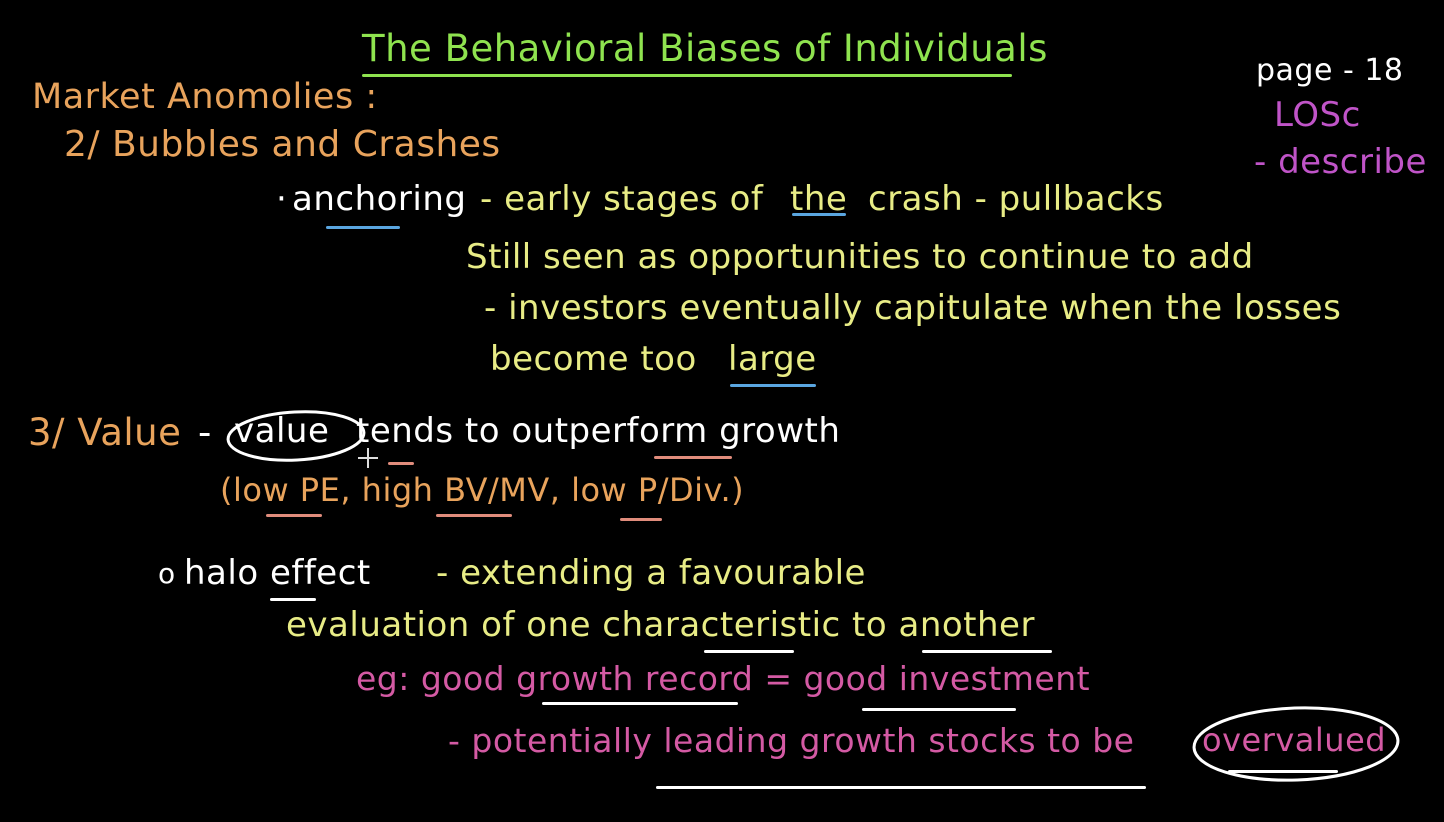  I want to click on value-dash: -, so click(205, 432).